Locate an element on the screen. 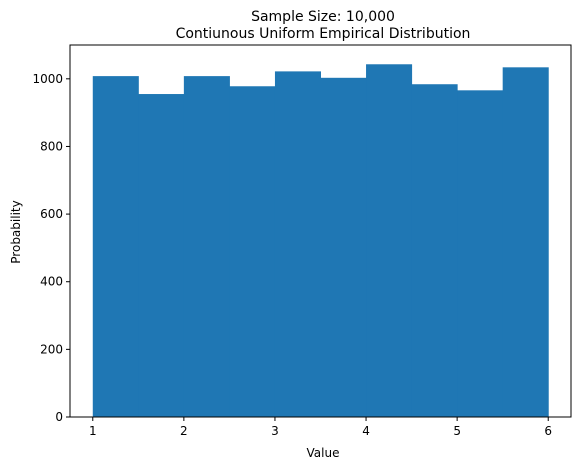 The width and height of the screenshot is (580, 470). y-tick-label: 600 is located at coordinates (51, 214).